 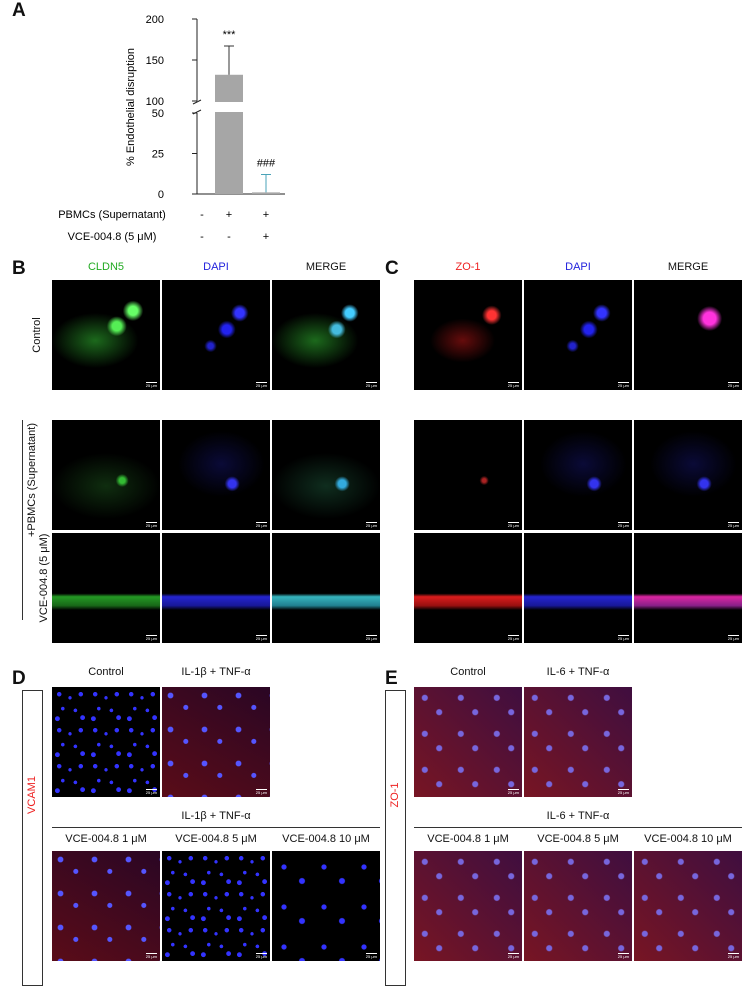 What do you see at coordinates (158, 155) in the screenshot?
I see `y-tick-label: 25` at bounding box center [158, 155].